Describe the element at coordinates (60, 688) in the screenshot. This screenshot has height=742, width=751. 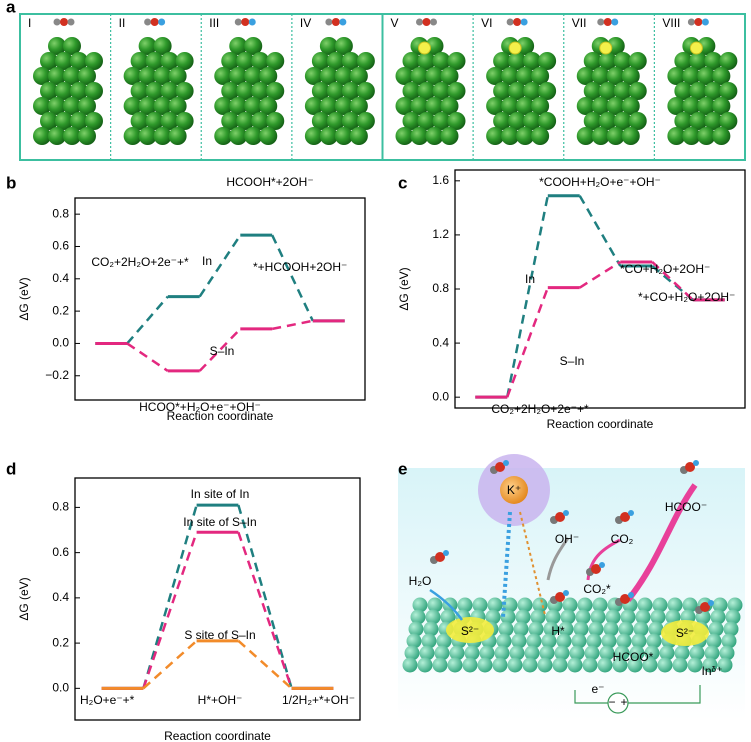
I see `y-tick-label: 0.0` at that location.